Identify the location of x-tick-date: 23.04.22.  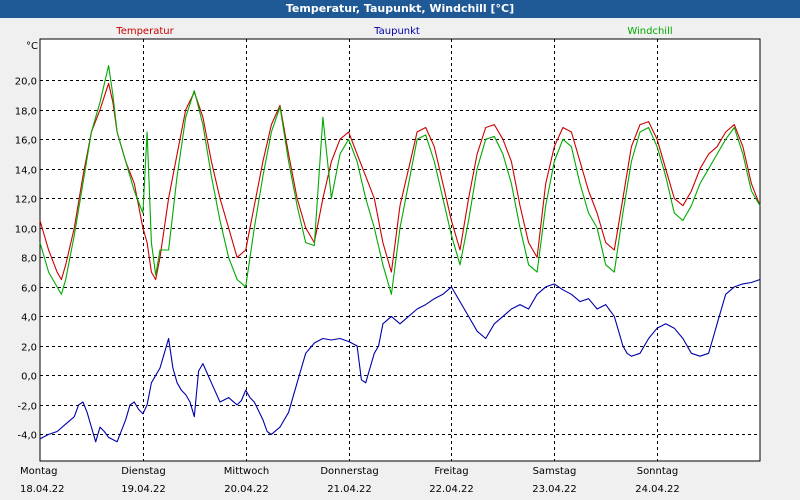
(554, 489).